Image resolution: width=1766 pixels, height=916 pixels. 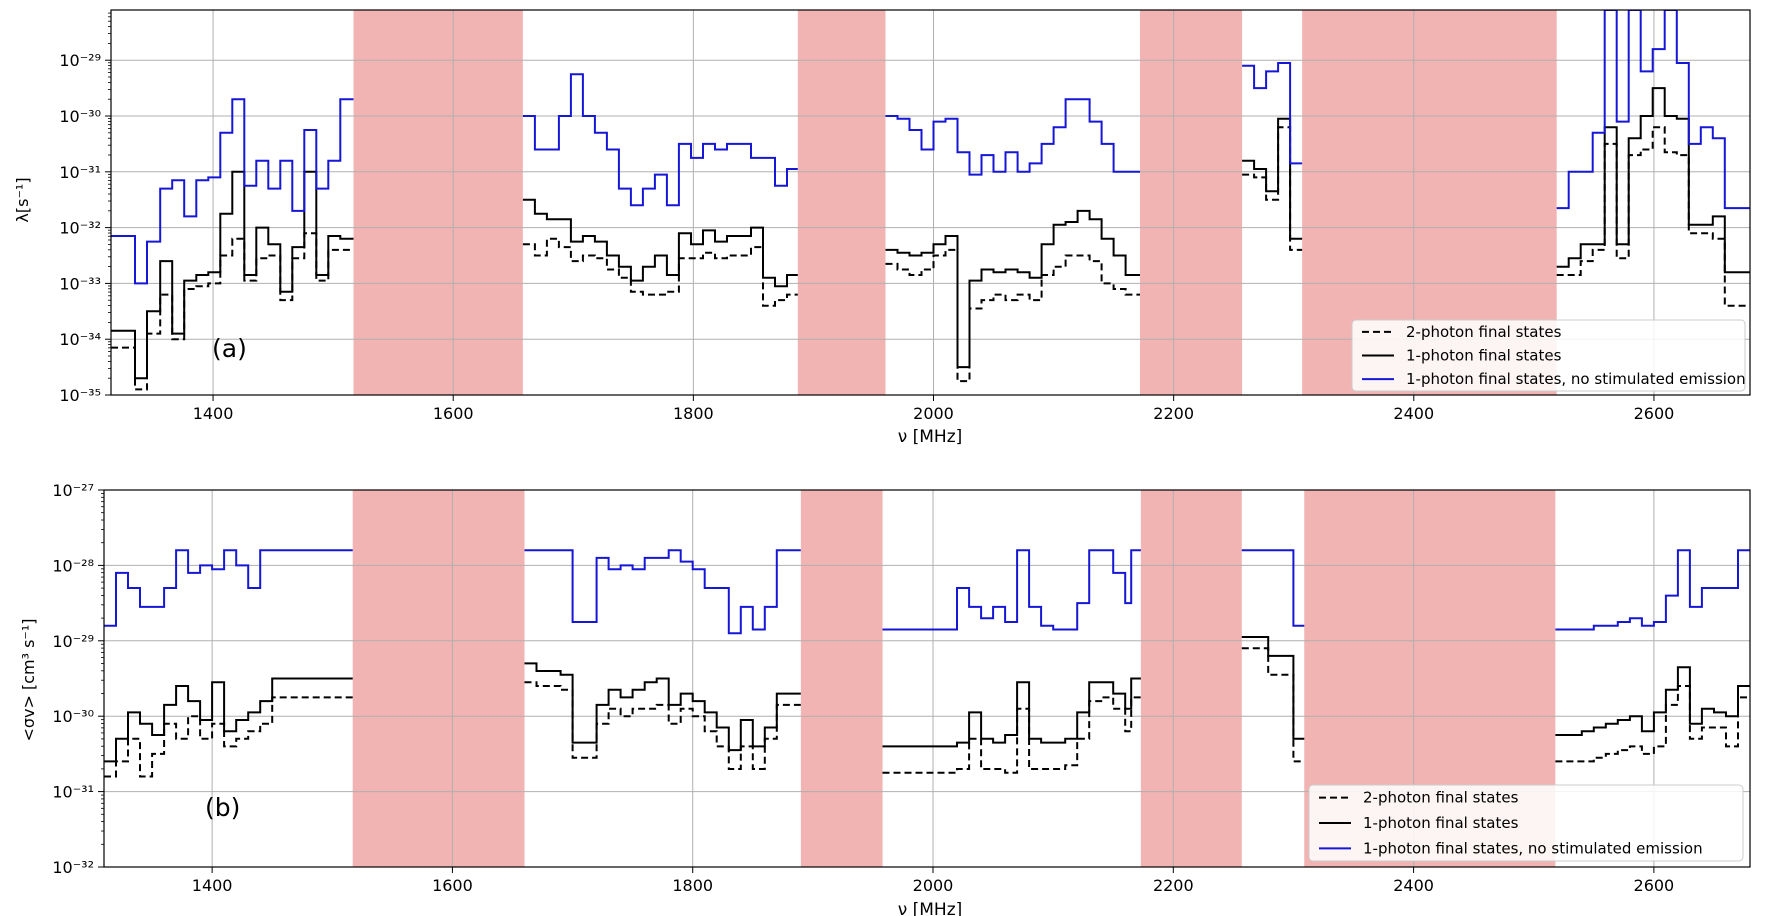 I want to click on panel-label: (b), so click(x=222, y=807).